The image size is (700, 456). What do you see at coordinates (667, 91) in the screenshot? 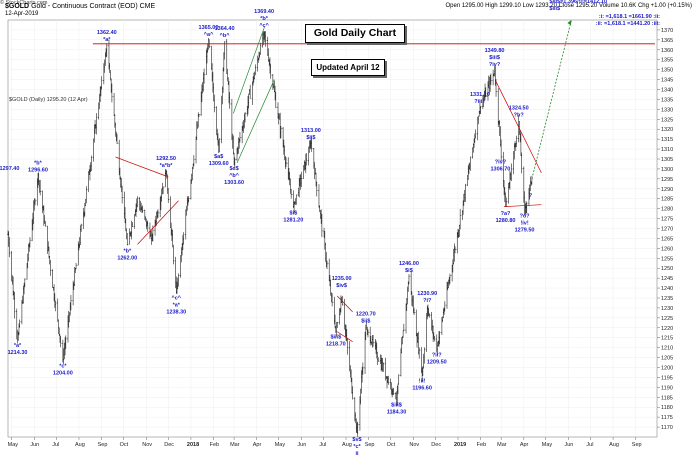
I see `y-tick-label: 1340` at bounding box center [667, 91].